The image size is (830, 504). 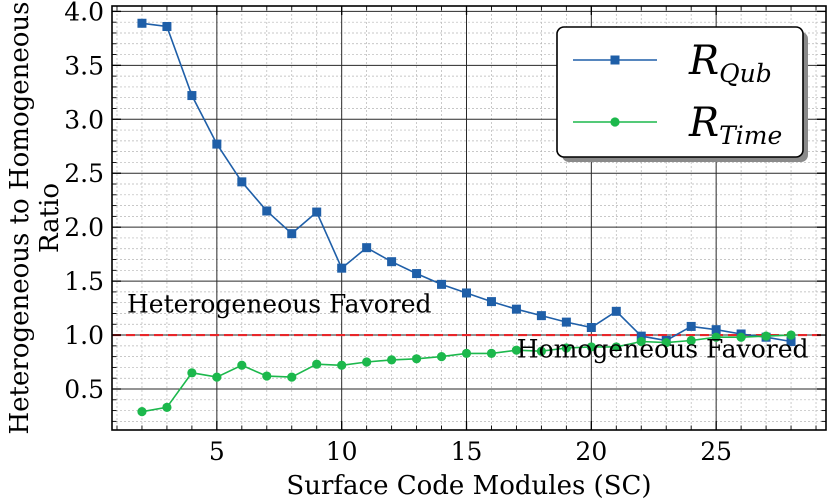 I want to click on y-tick-label: 3.5, so click(x=84, y=65).